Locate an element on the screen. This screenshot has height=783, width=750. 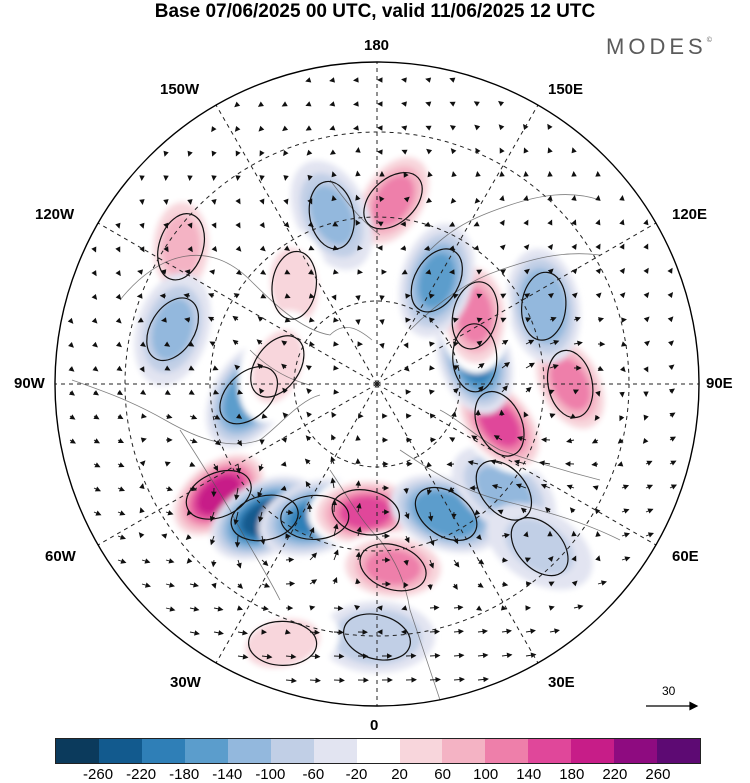
colorbar-tick-label: -20 is located at coordinates (356, 774).